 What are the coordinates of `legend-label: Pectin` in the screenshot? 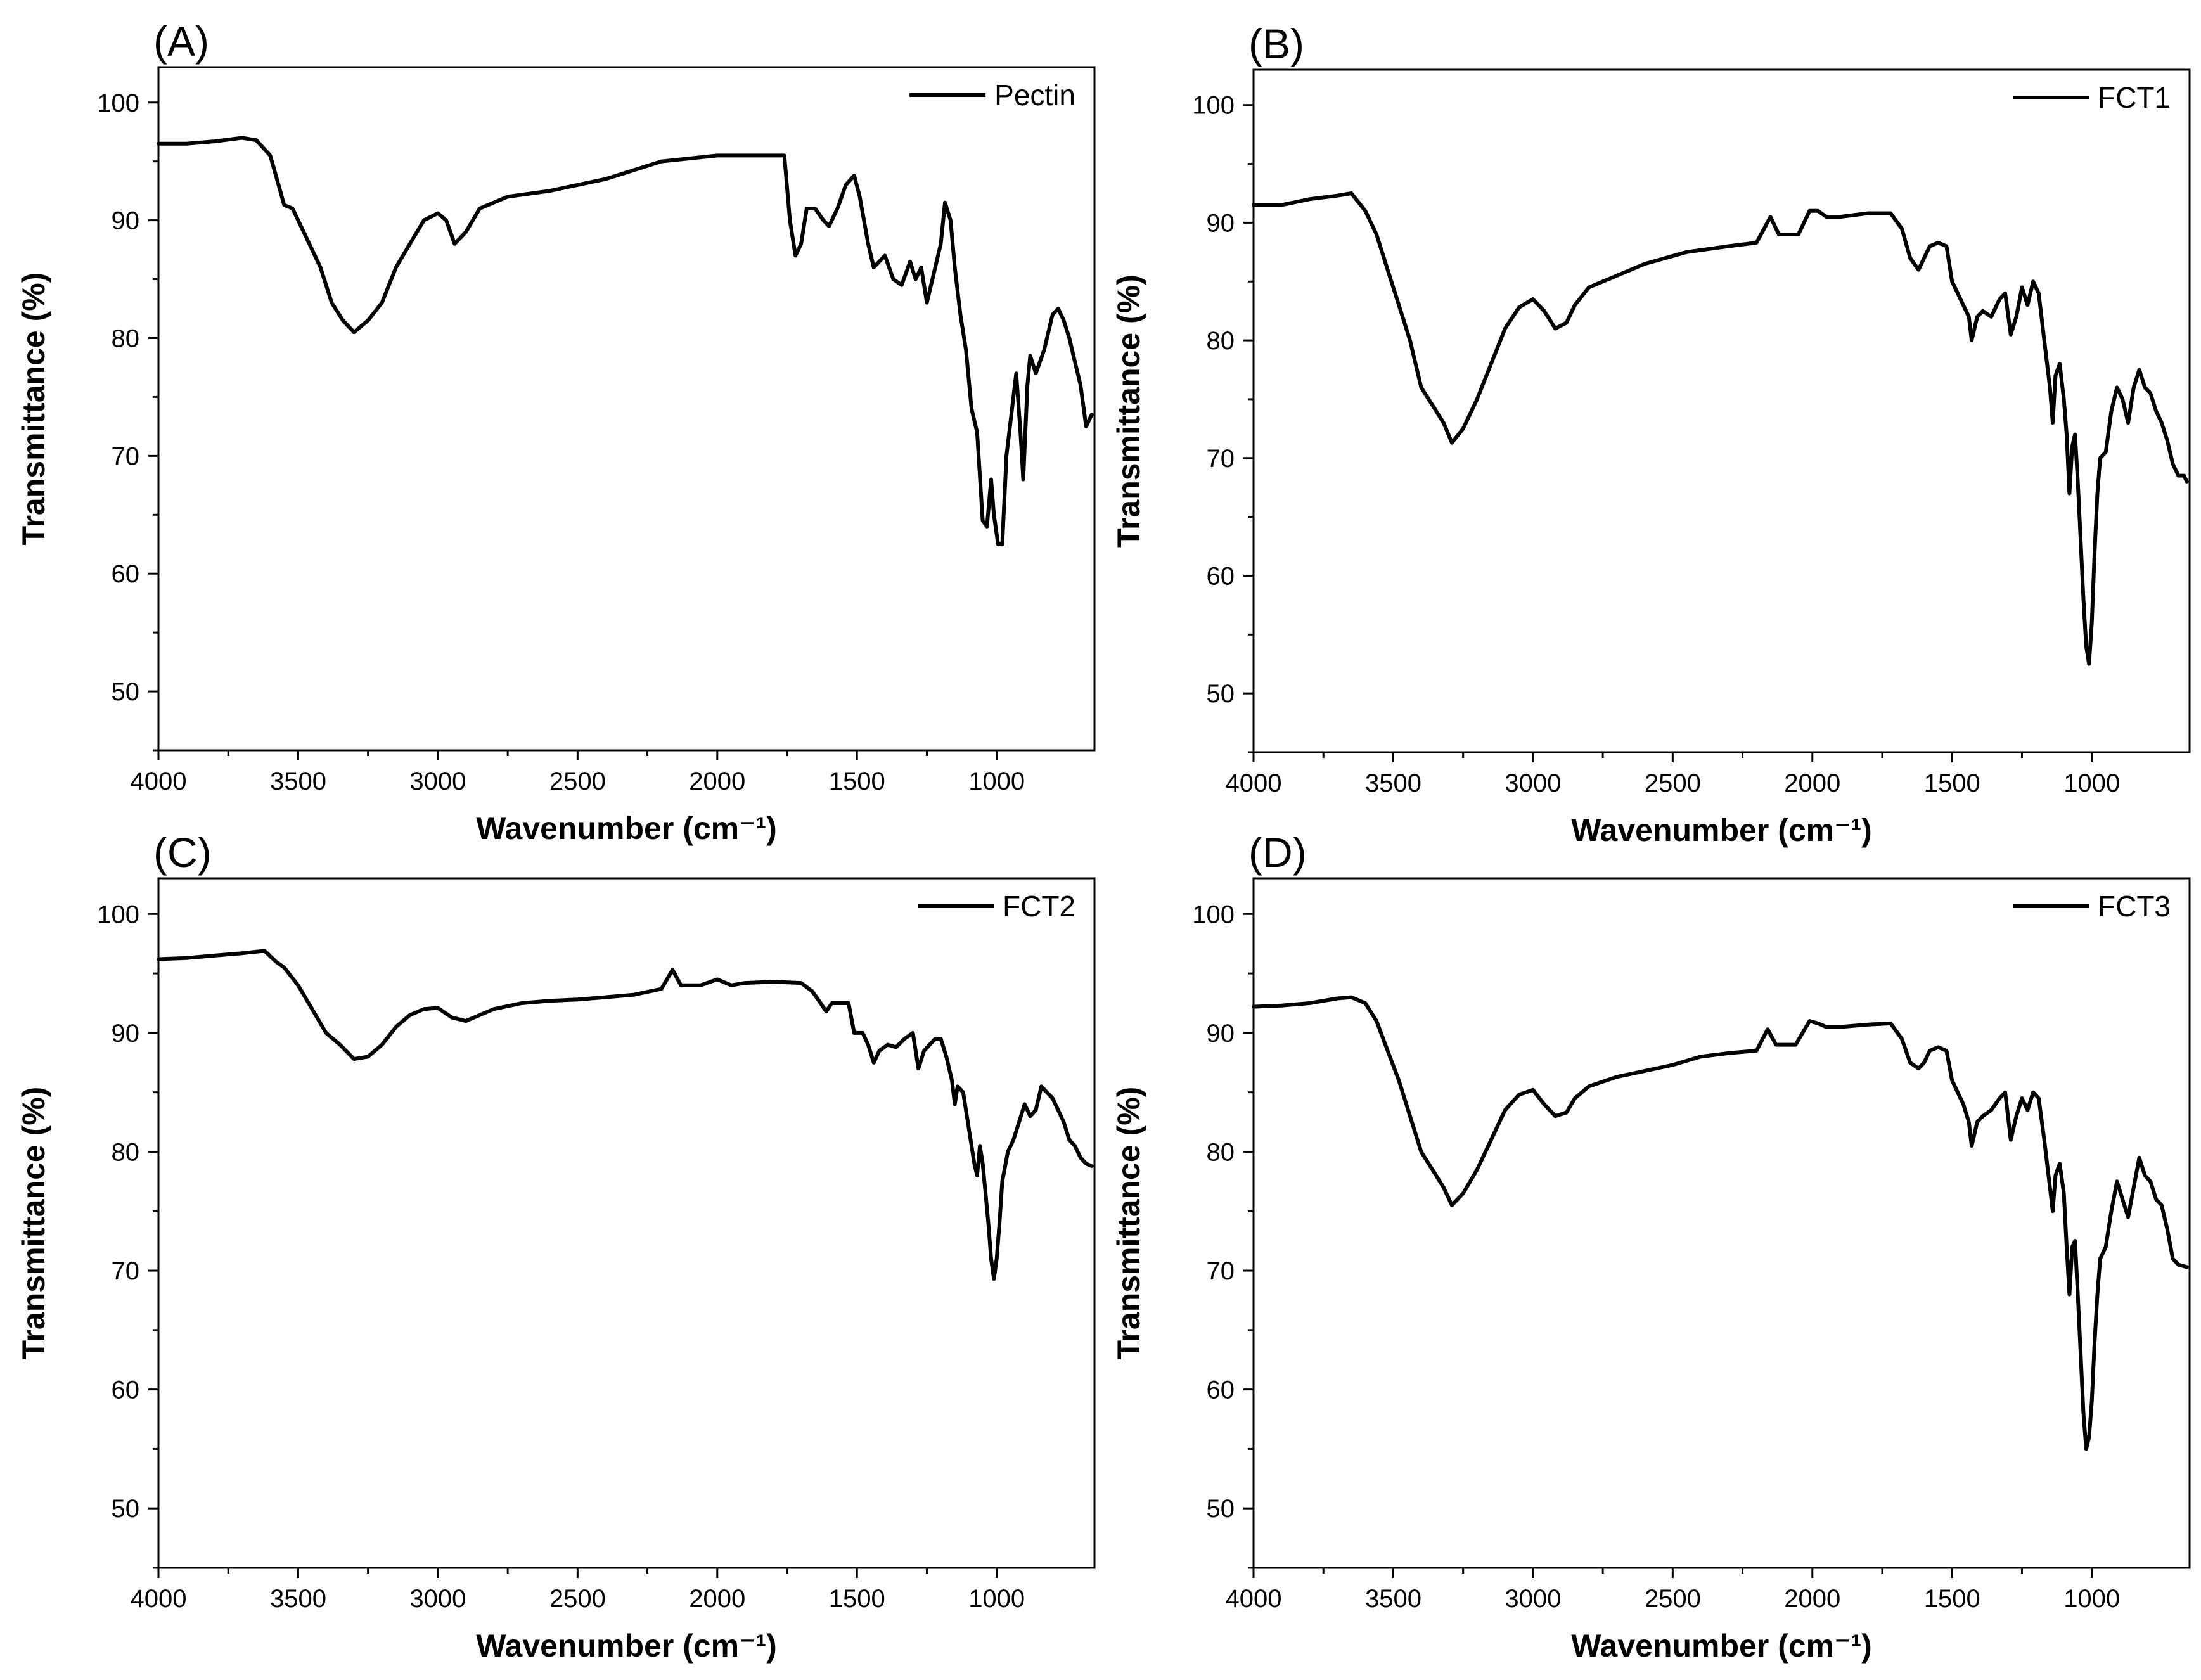 It's located at (1034, 96).